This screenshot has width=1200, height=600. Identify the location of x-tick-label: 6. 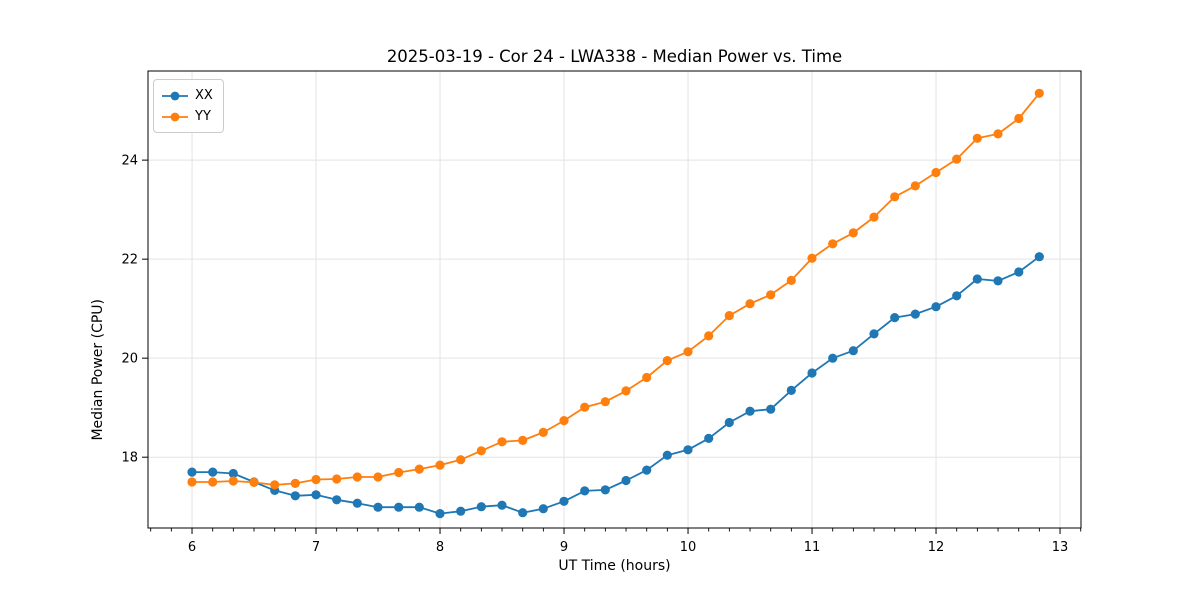
(192, 547).